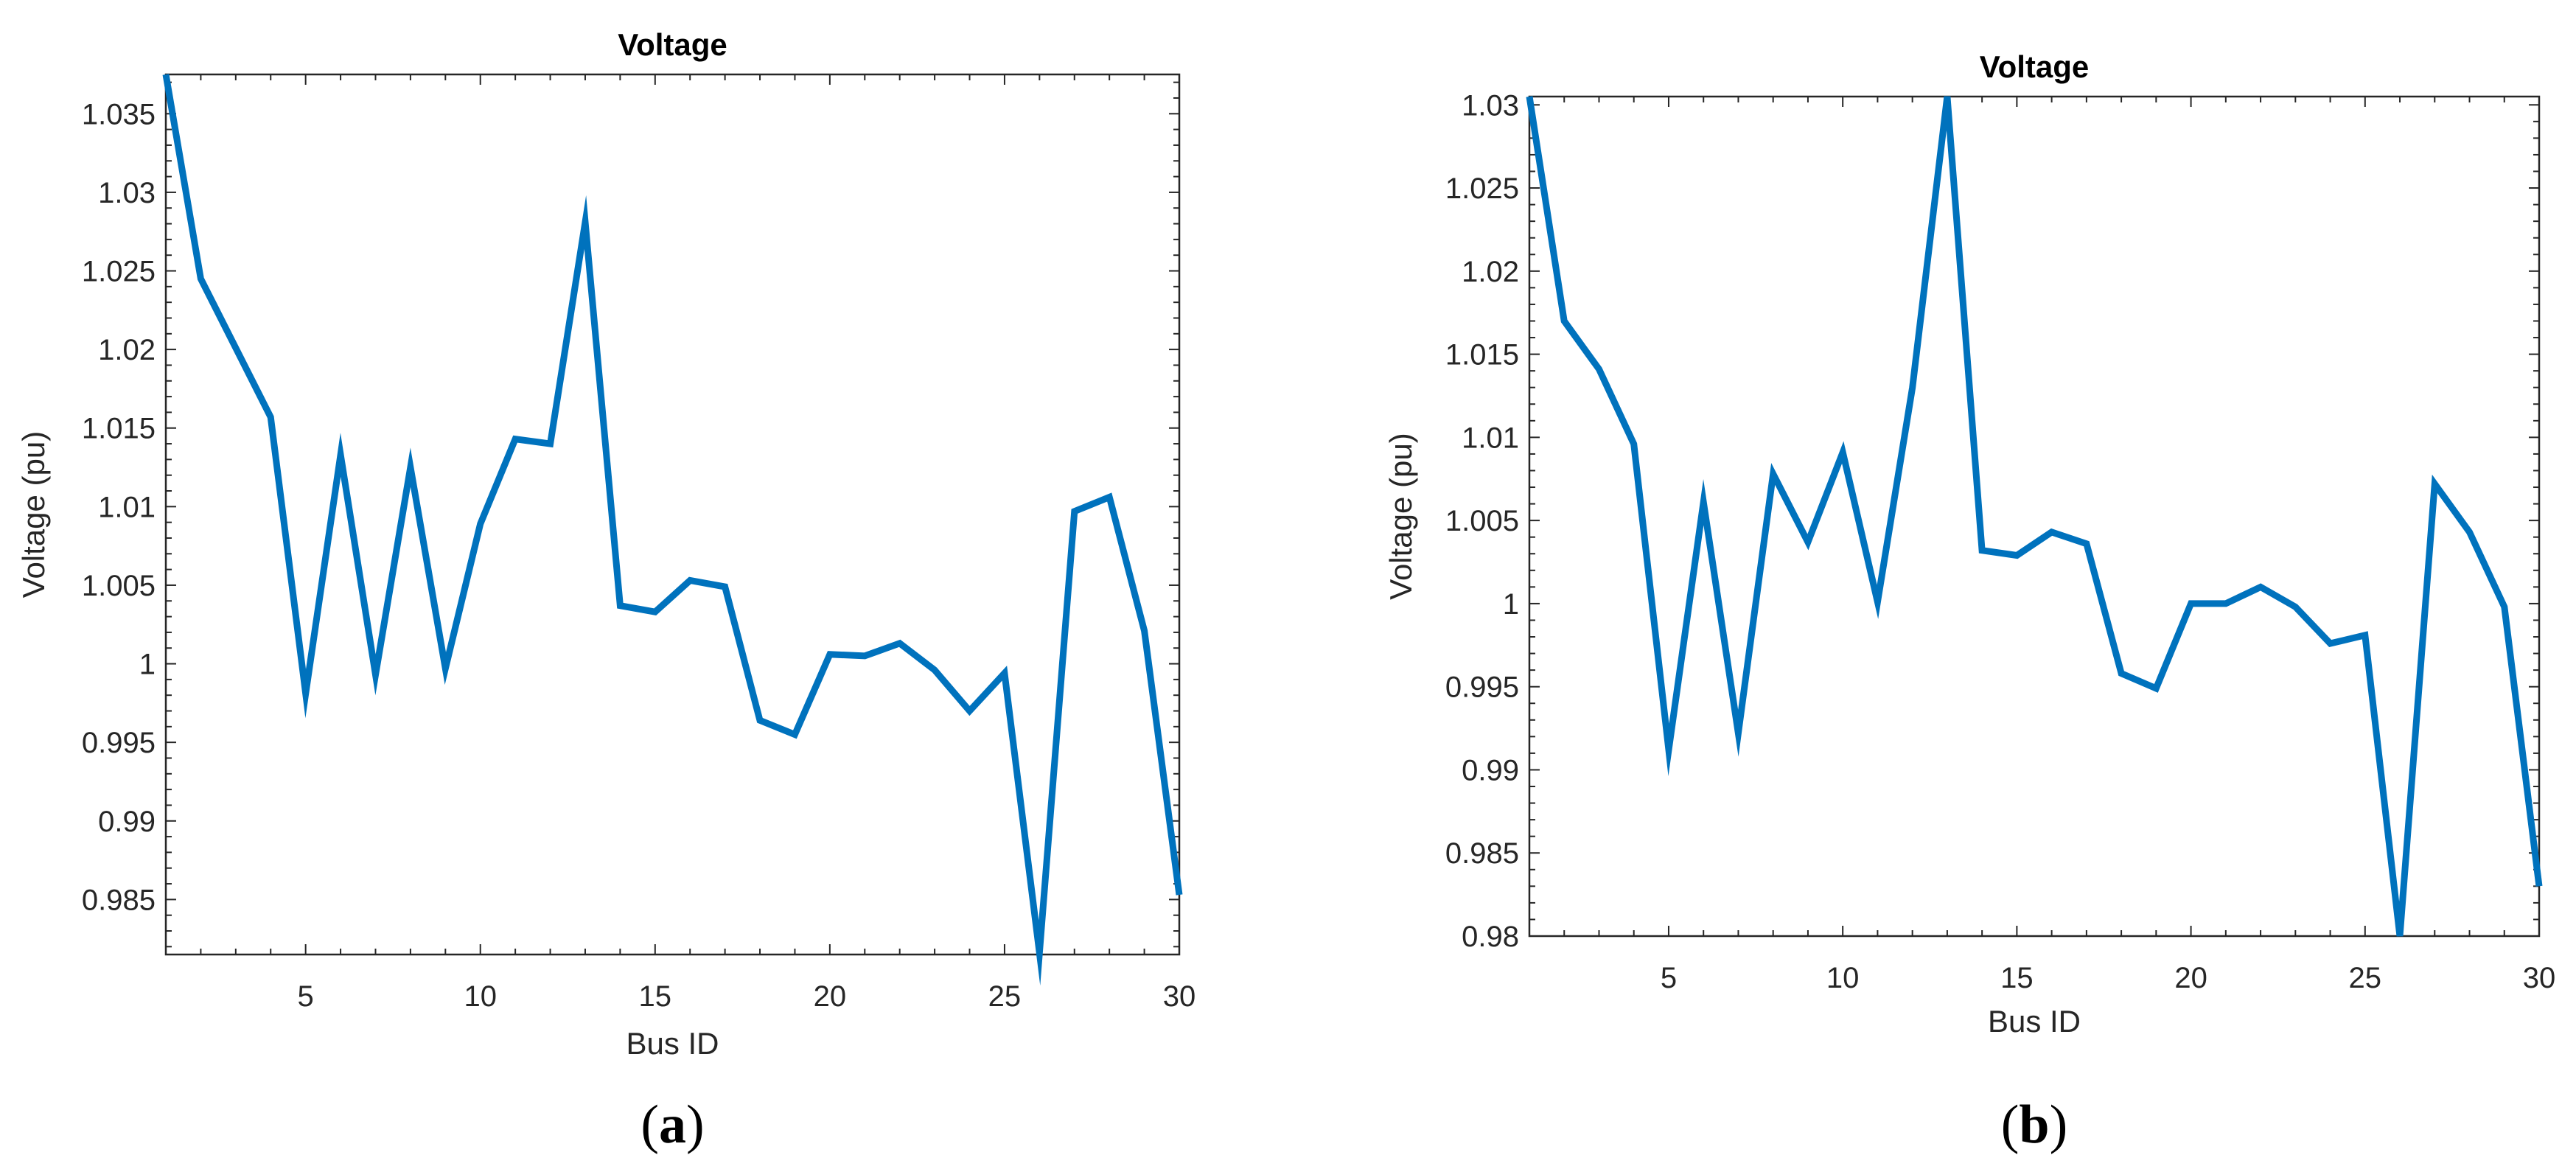 The image size is (2576, 1169). What do you see at coordinates (119, 114) in the screenshot?
I see `y-tick-label: 1.035` at bounding box center [119, 114].